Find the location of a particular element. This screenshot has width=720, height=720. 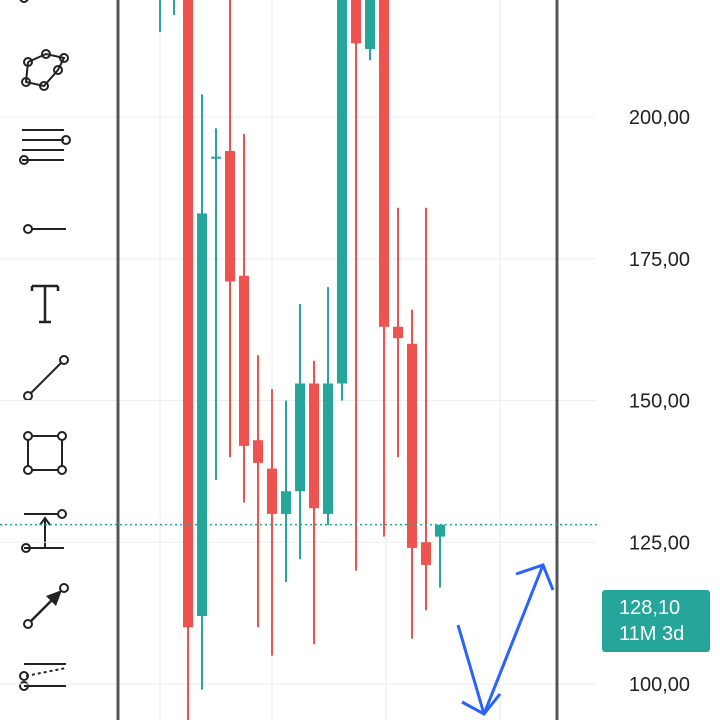

arrow-heads is located at coordinates (508, 639).